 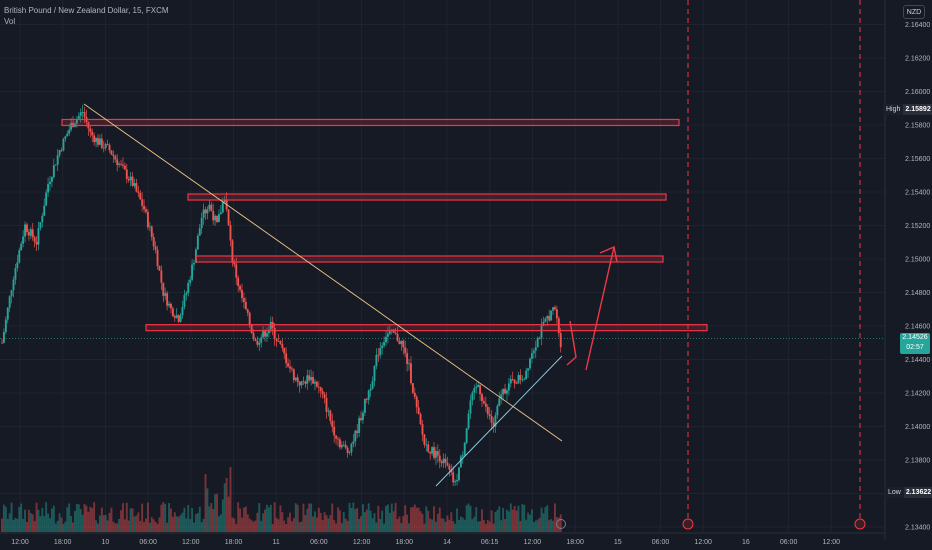 What do you see at coordinates (276, 542) in the screenshot?
I see `time-axis-label: 11` at bounding box center [276, 542].